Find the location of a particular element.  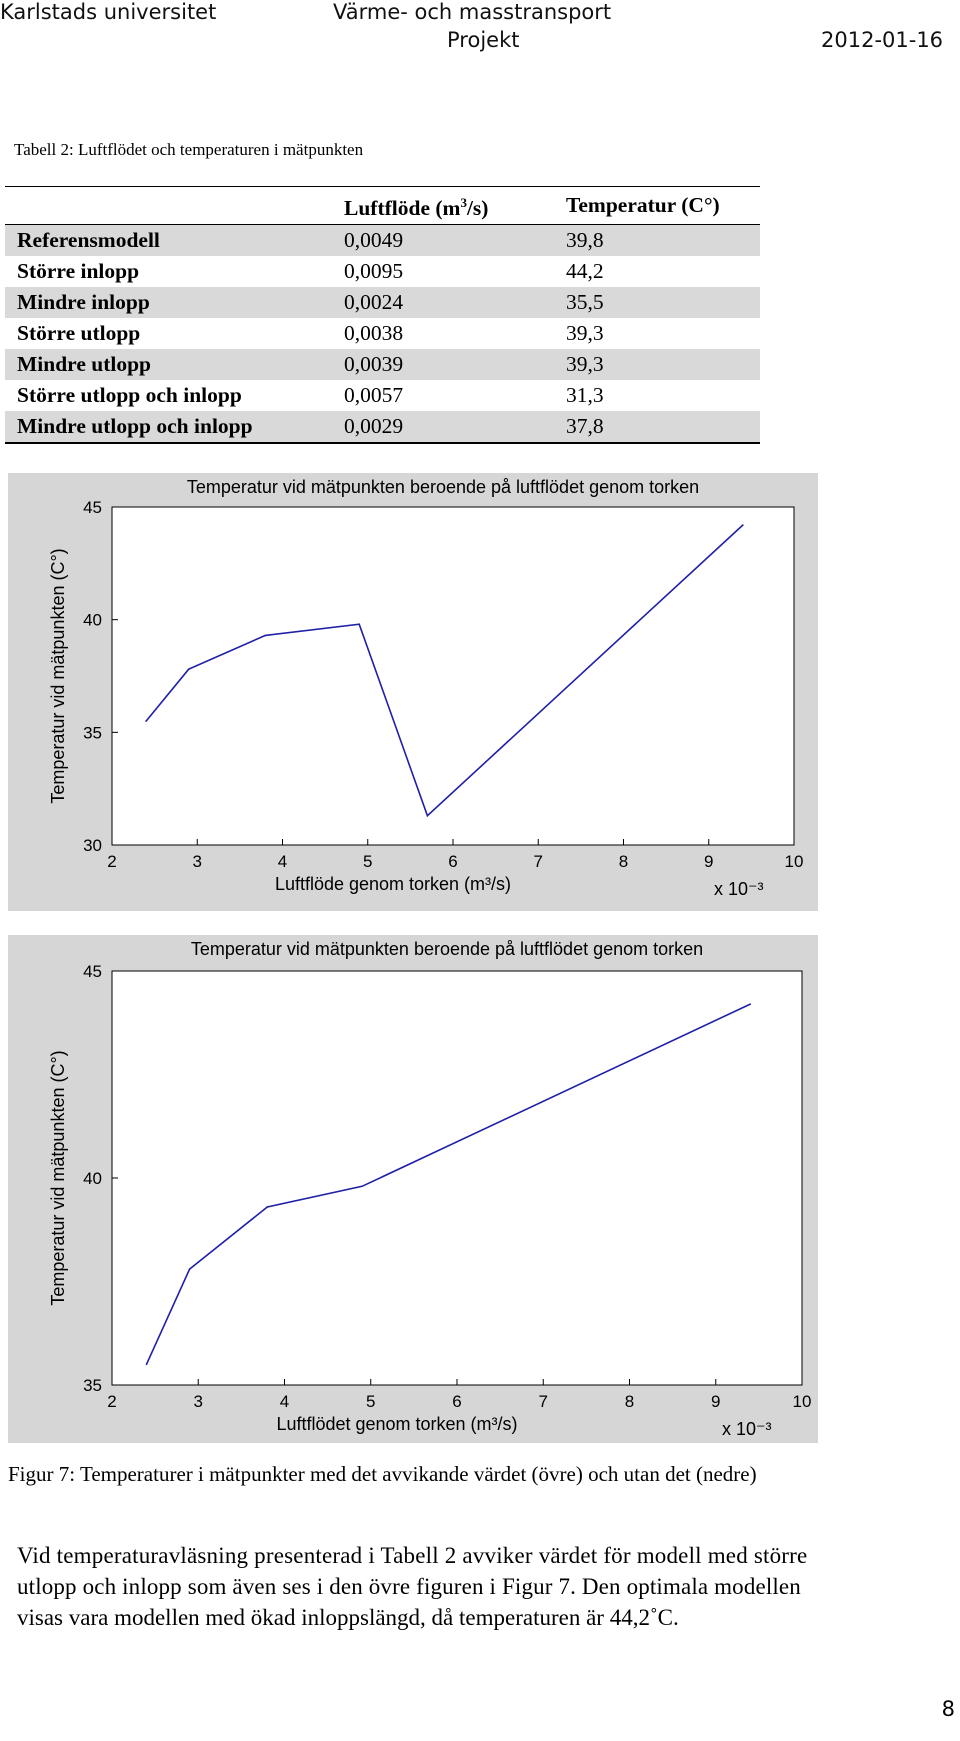

table-cell-temp: 31,3 is located at coordinates (585, 395).